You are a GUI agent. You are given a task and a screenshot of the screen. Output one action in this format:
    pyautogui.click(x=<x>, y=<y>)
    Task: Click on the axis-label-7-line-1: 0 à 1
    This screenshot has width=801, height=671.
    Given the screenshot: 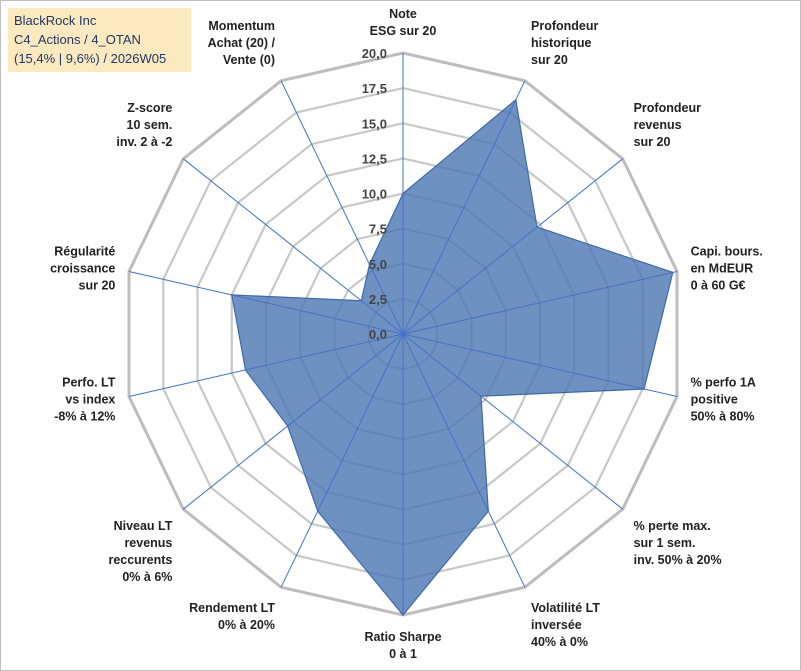 What is the action you would take?
    pyautogui.click(x=403, y=654)
    